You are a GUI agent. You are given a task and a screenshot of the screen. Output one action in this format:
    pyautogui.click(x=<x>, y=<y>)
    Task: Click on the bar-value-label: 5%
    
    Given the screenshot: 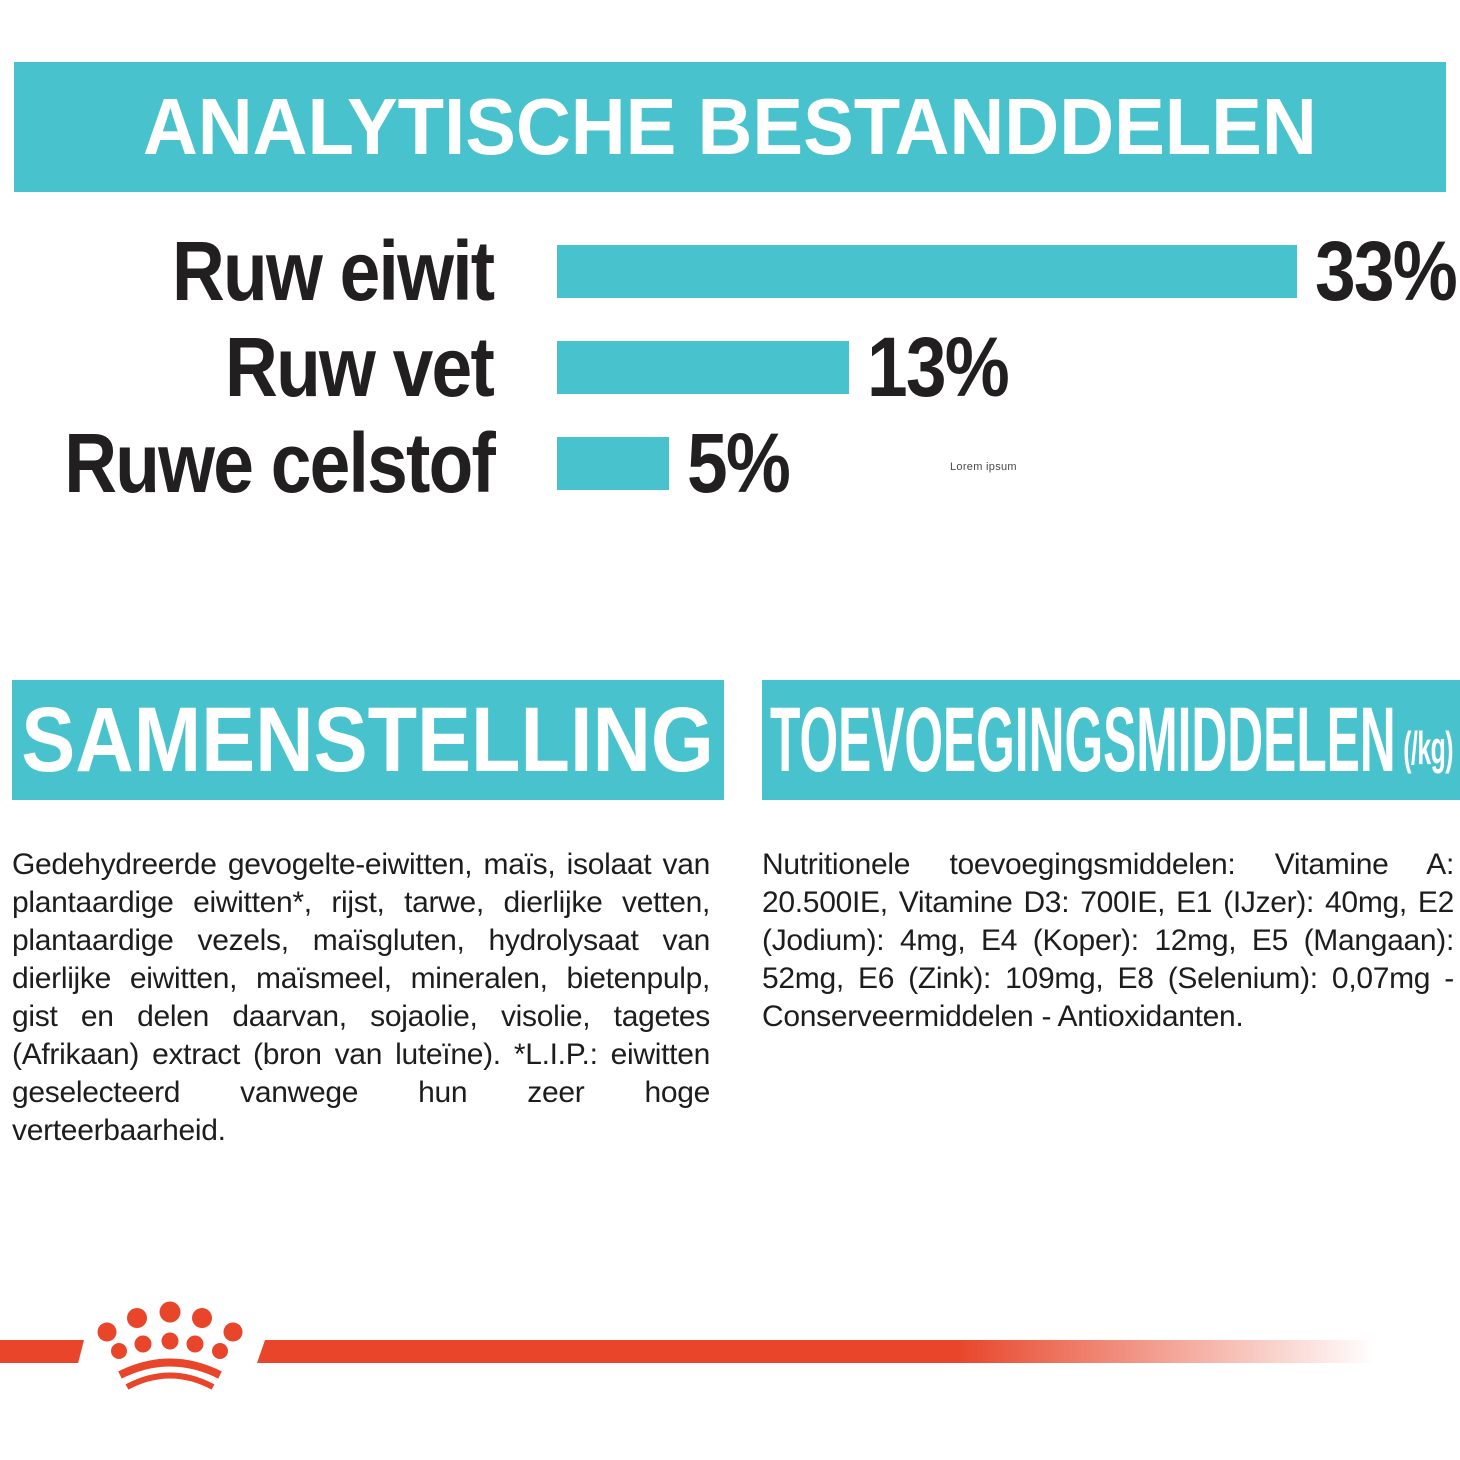 What is the action you would take?
    pyautogui.click(x=739, y=463)
    